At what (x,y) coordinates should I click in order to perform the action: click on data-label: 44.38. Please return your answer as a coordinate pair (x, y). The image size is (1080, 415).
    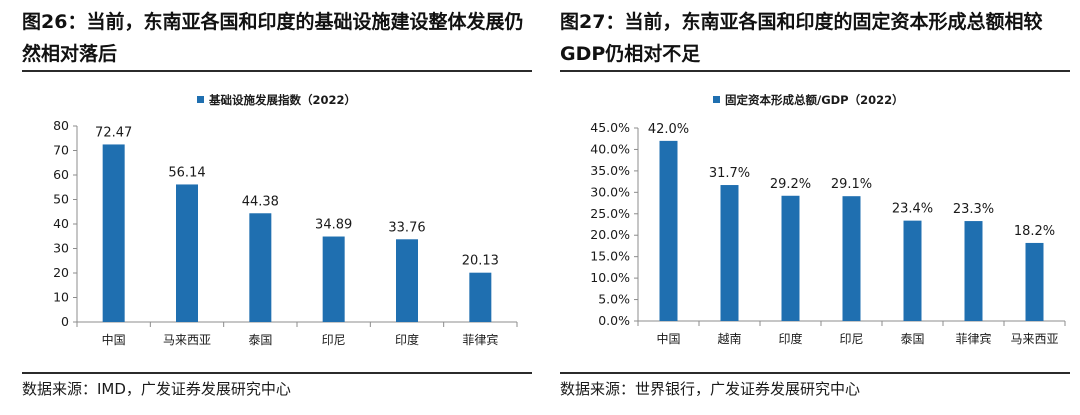
    Looking at the image, I should click on (260, 201).